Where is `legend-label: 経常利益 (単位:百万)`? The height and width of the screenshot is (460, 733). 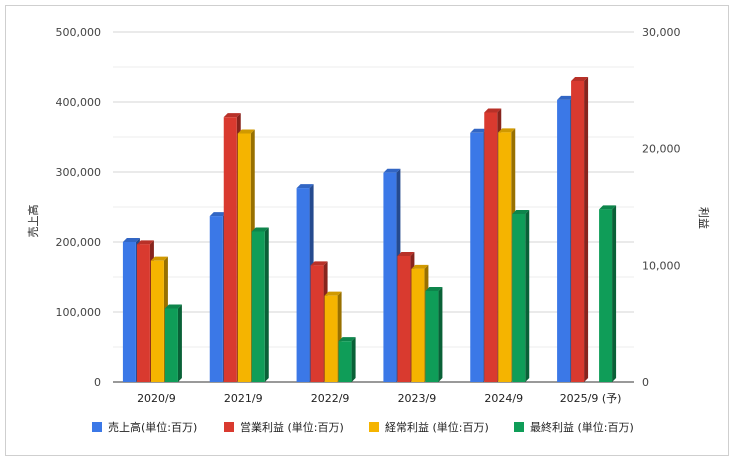 legend-label: 経常利益 (単位:百万) is located at coordinates (437, 427).